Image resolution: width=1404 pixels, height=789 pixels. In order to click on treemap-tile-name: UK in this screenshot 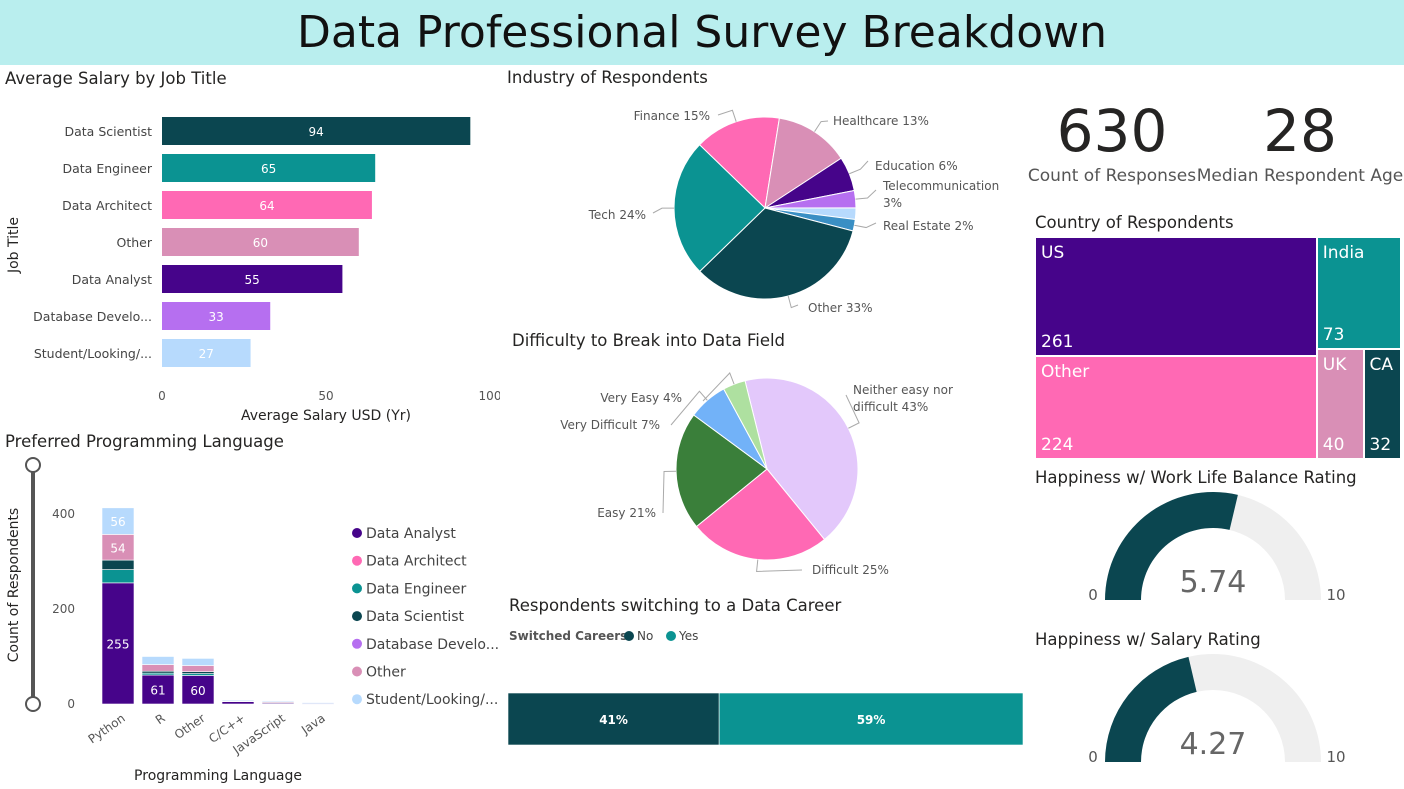, I will do `click(1334, 364)`.